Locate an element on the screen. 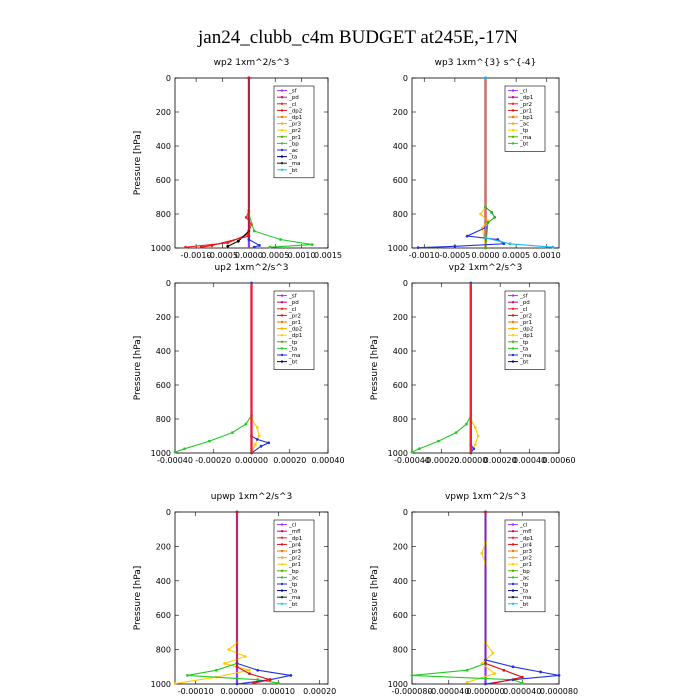 The width and height of the screenshot is (700, 700). y-tick-label: 0 is located at coordinates (405, 78).